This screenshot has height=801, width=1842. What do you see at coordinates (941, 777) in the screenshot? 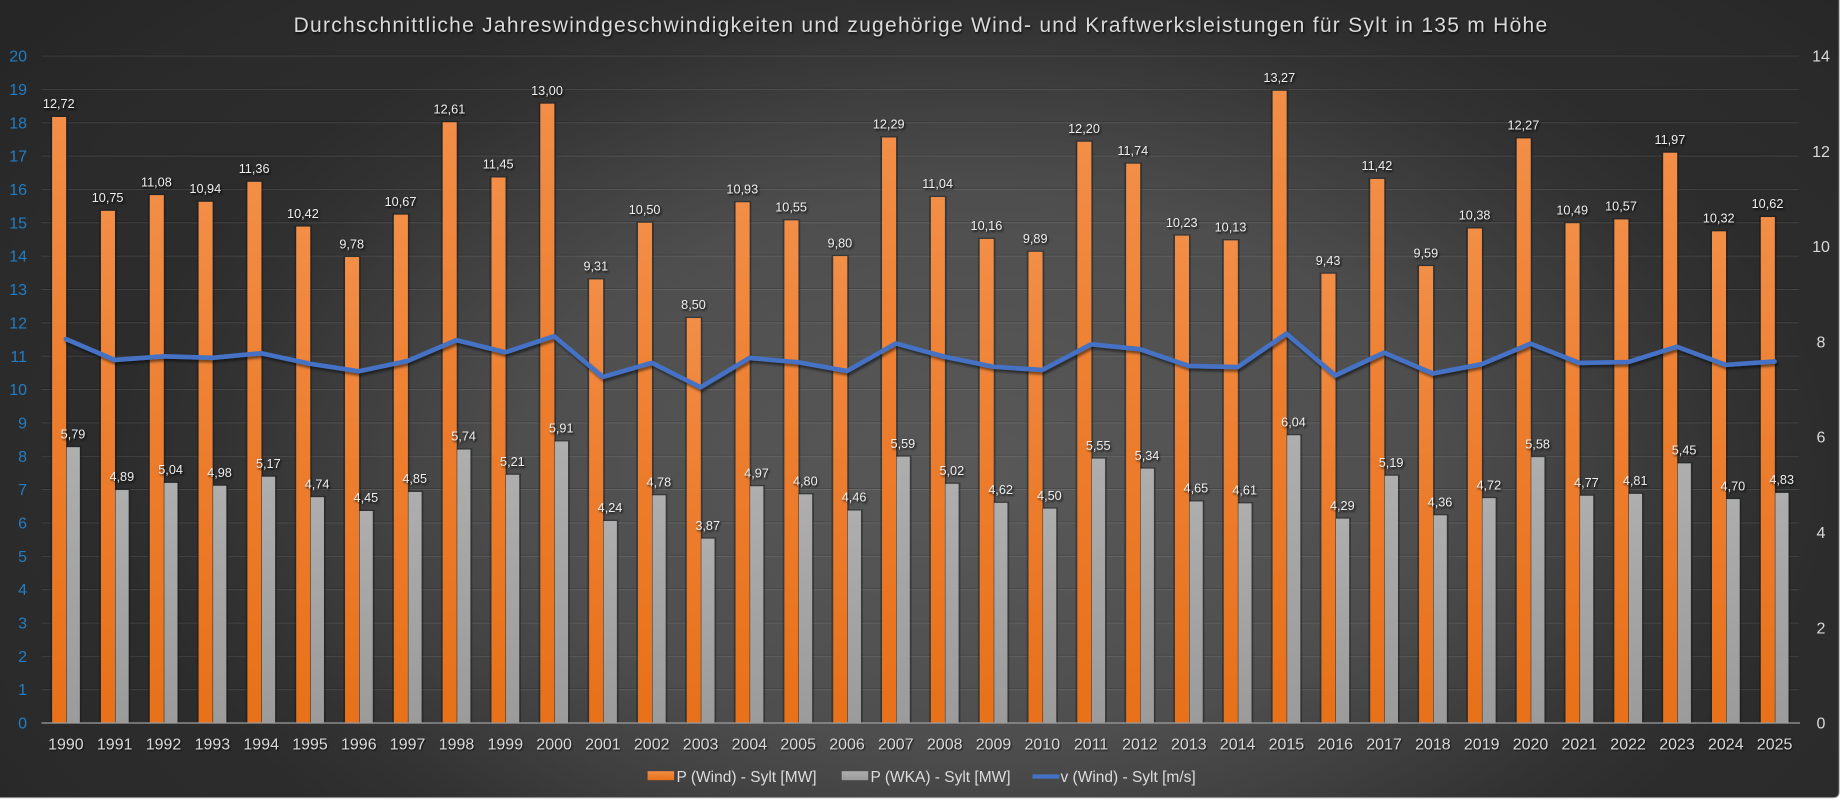
I see `svg-text: P (WKA) - Sylt [MW]` at bounding box center [941, 777].